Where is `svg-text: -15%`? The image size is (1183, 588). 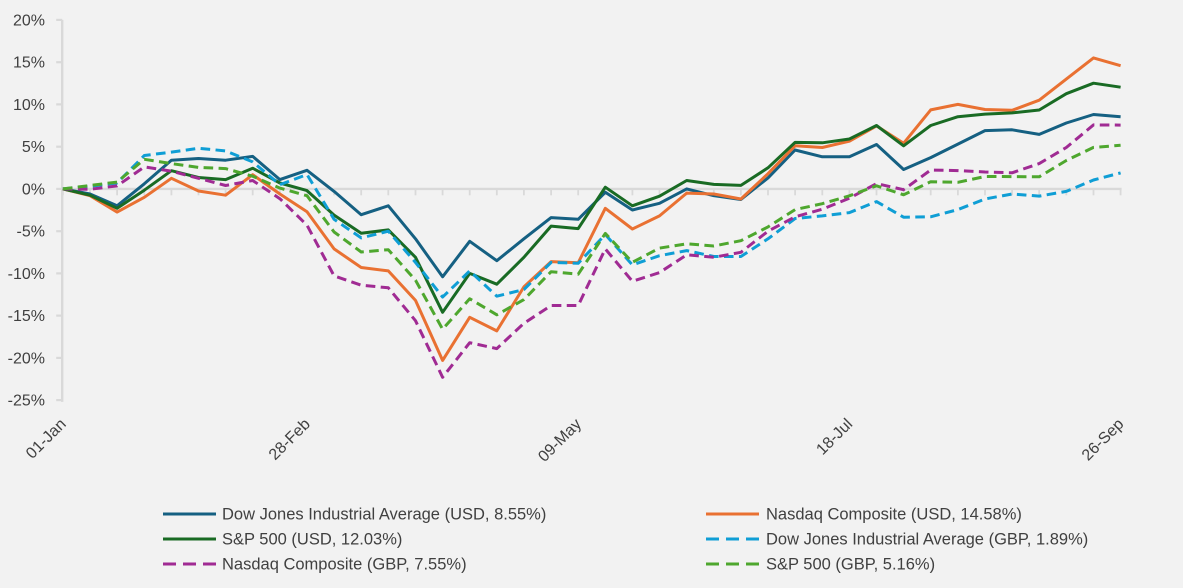 svg-text: -15% is located at coordinates (26, 316).